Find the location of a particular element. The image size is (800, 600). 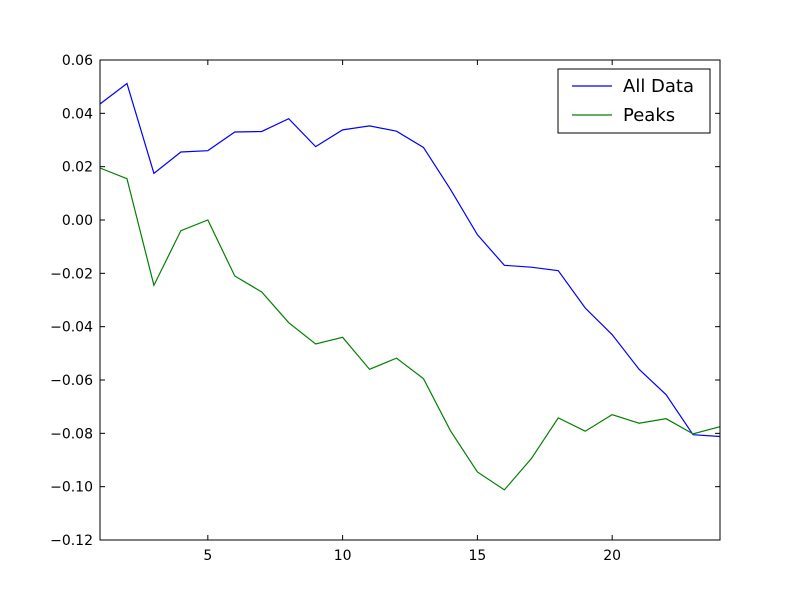

y-tick-label: −0.04 is located at coordinates (71, 328).